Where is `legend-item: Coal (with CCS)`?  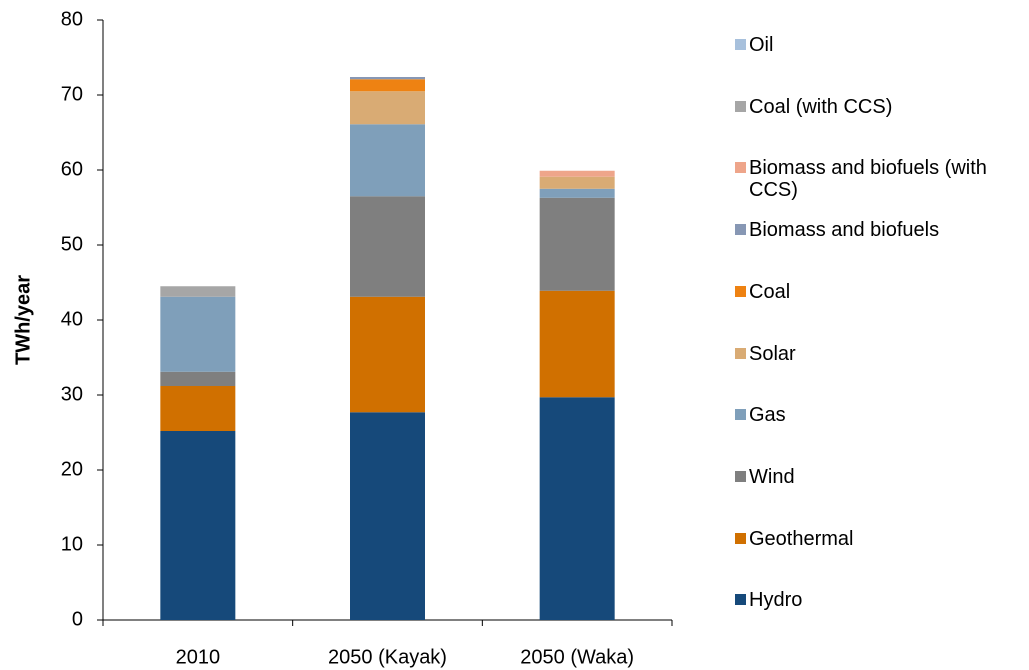
legend-item: Coal (with CCS) is located at coordinates (880, 107).